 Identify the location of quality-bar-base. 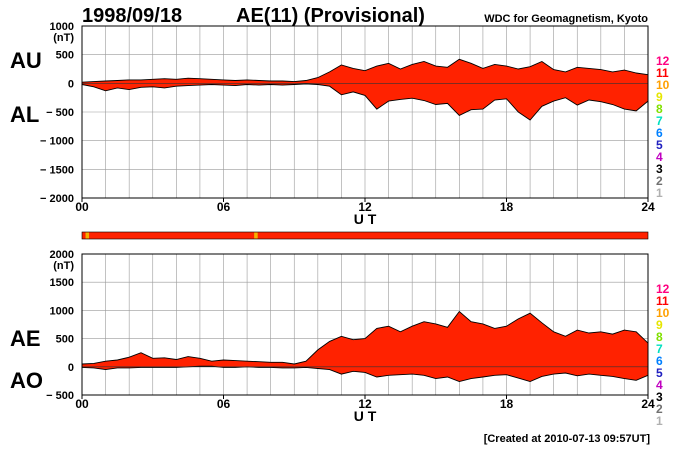
(365, 235).